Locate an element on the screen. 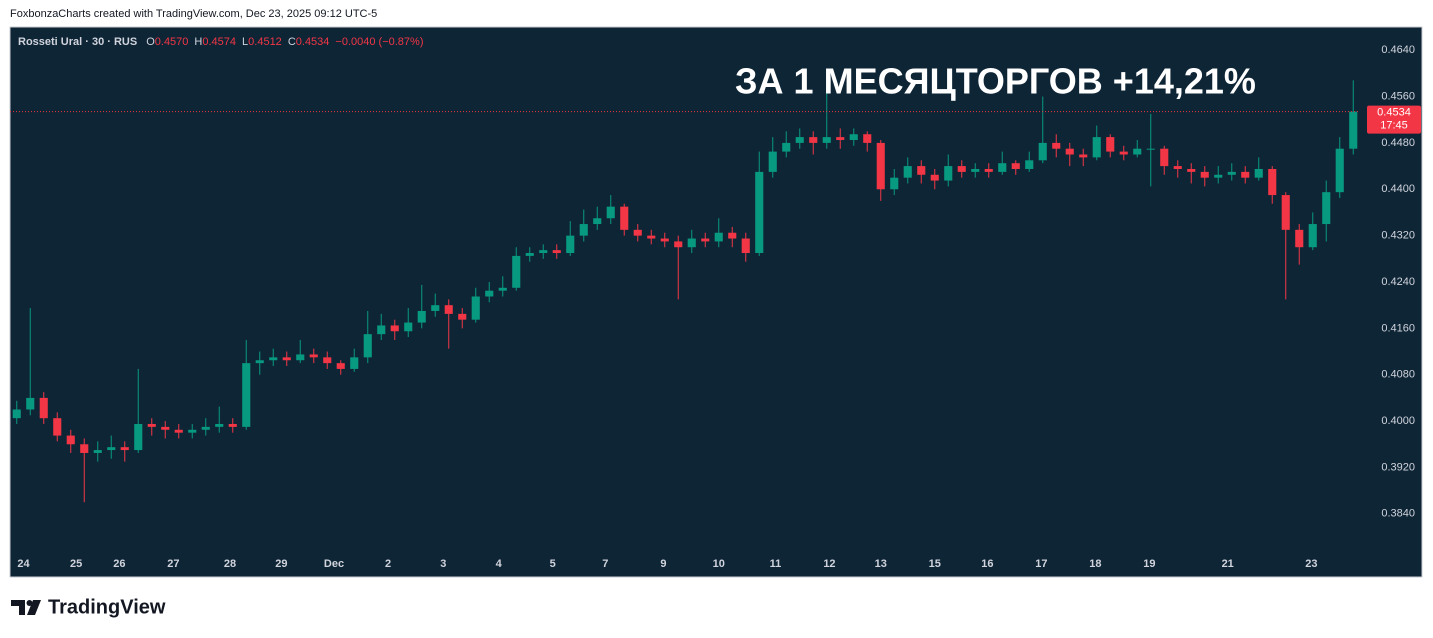 Image resolution: width=1433 pixels, height=638 pixels. y-tick-label: 0.4000 is located at coordinates (1398, 421).